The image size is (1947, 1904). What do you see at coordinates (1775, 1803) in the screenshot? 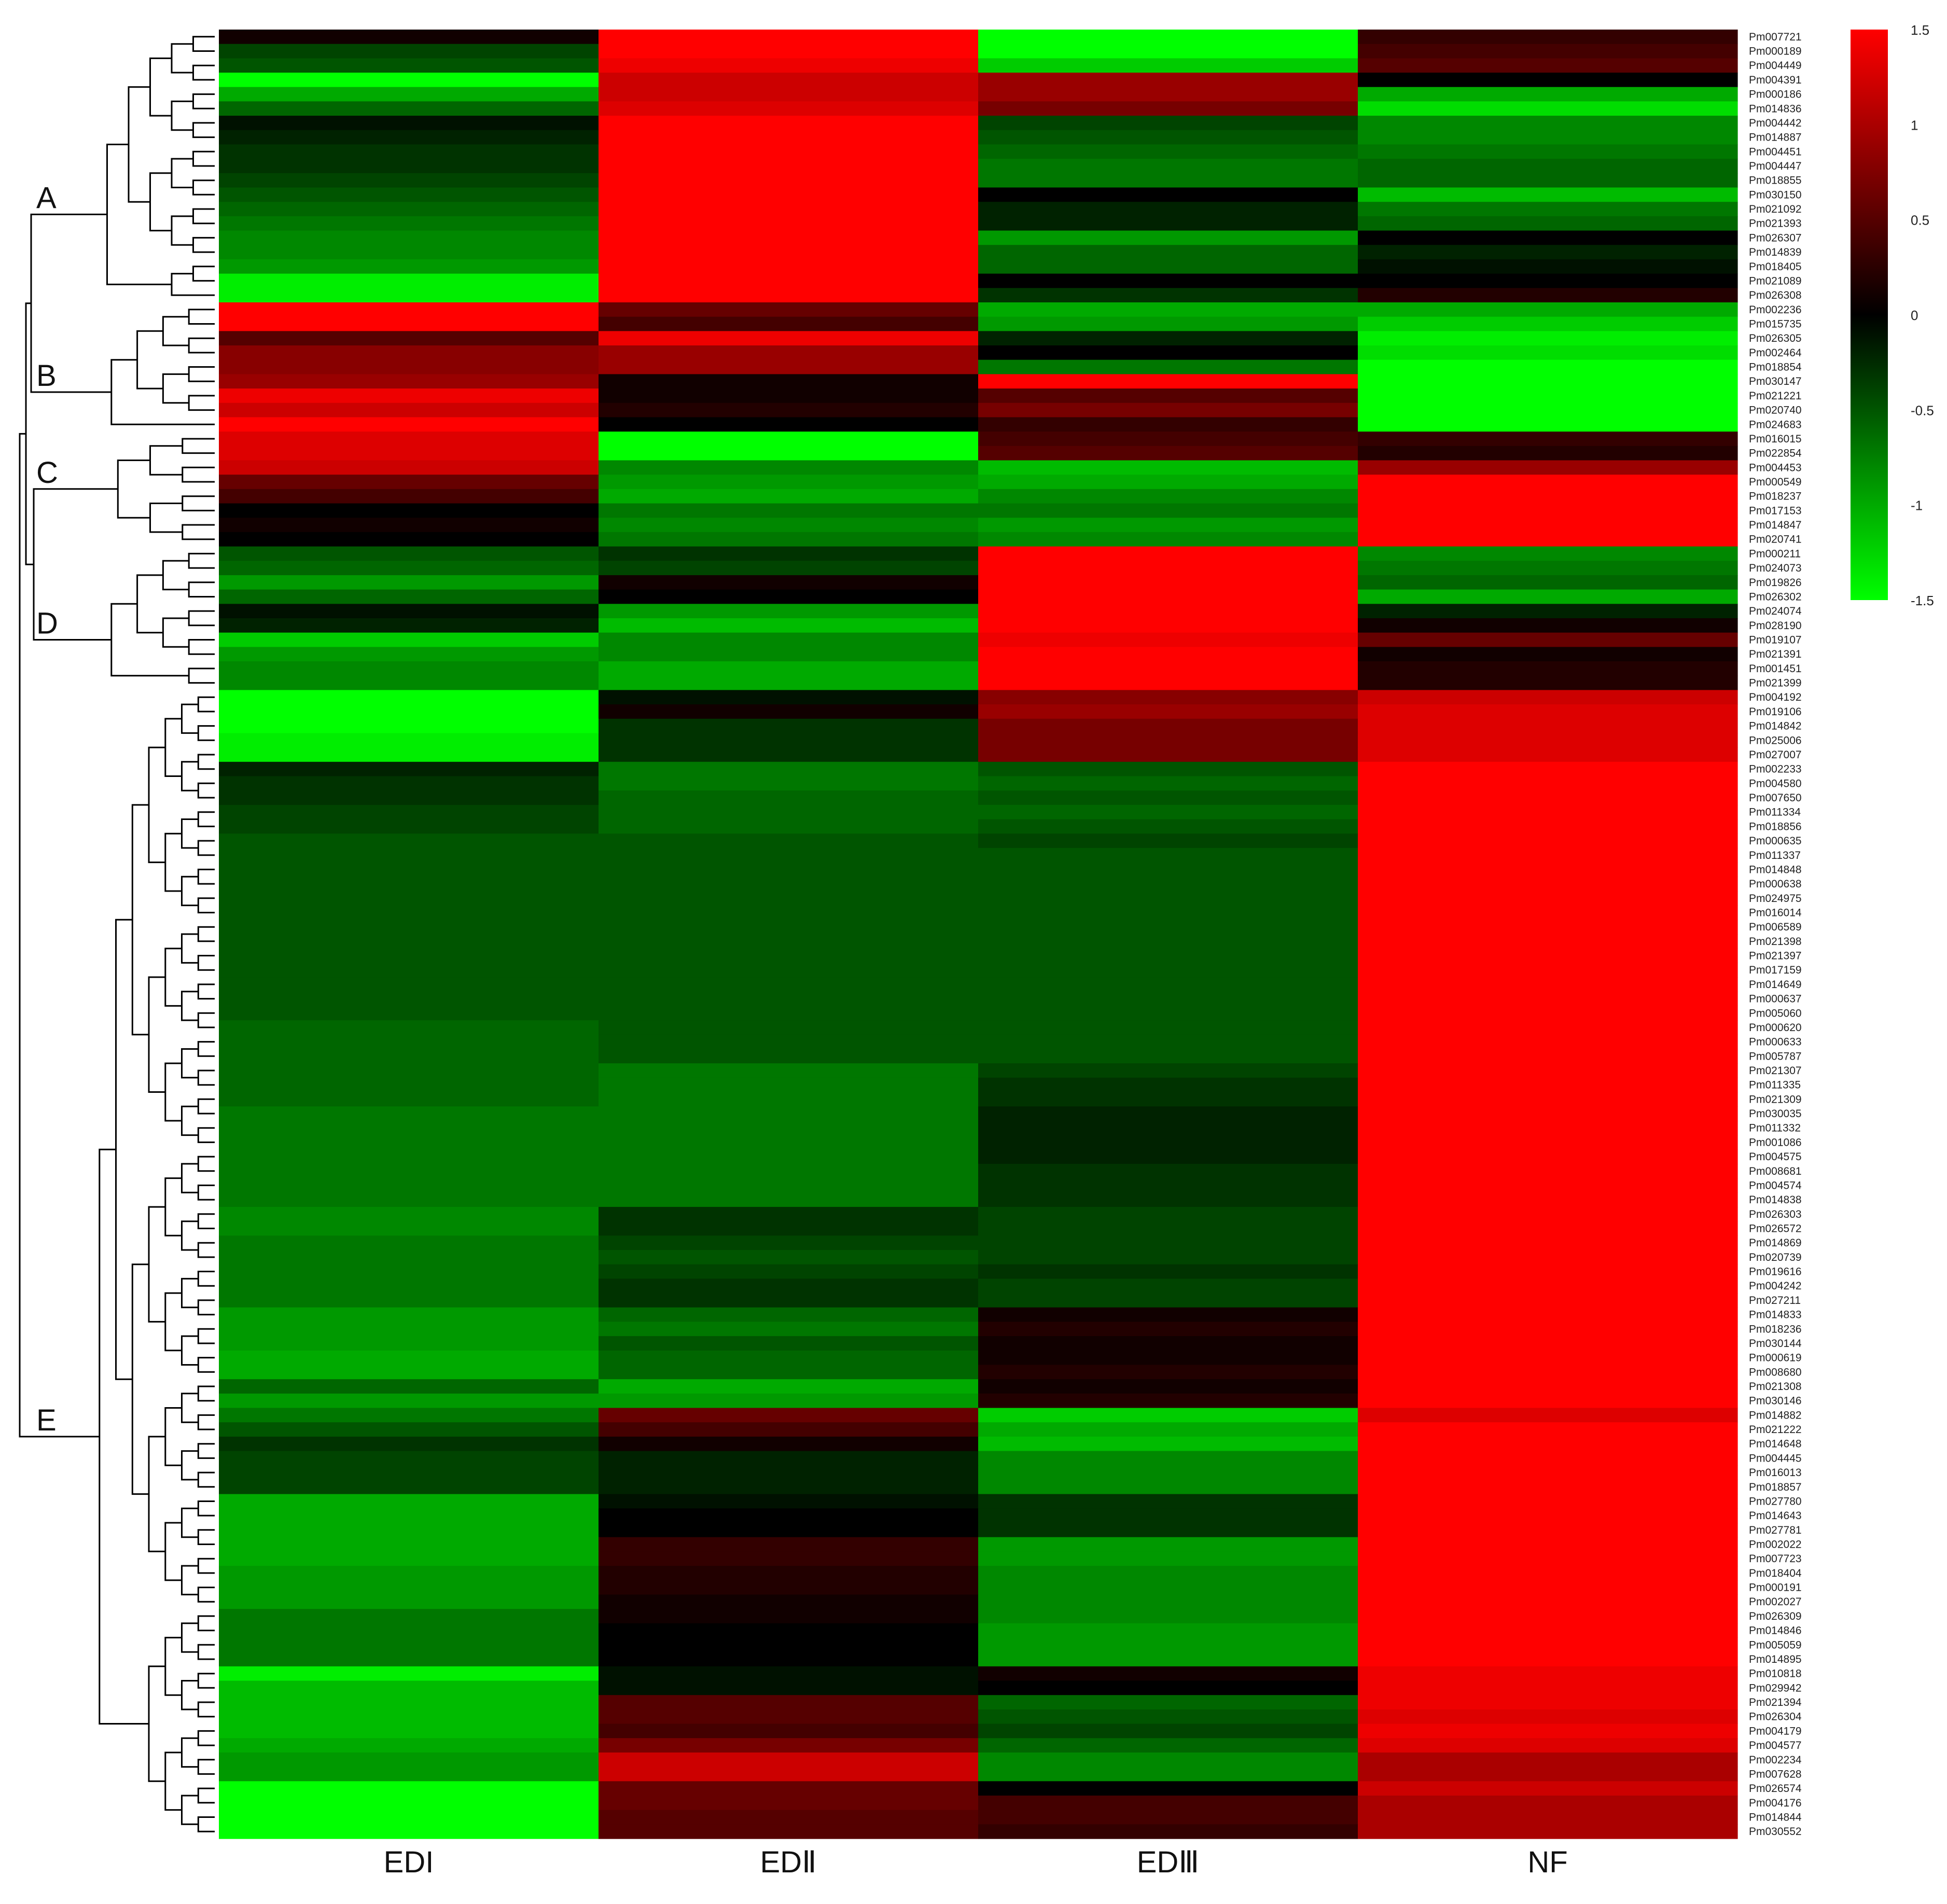
I see `gene-label: Pm004176` at bounding box center [1775, 1803].